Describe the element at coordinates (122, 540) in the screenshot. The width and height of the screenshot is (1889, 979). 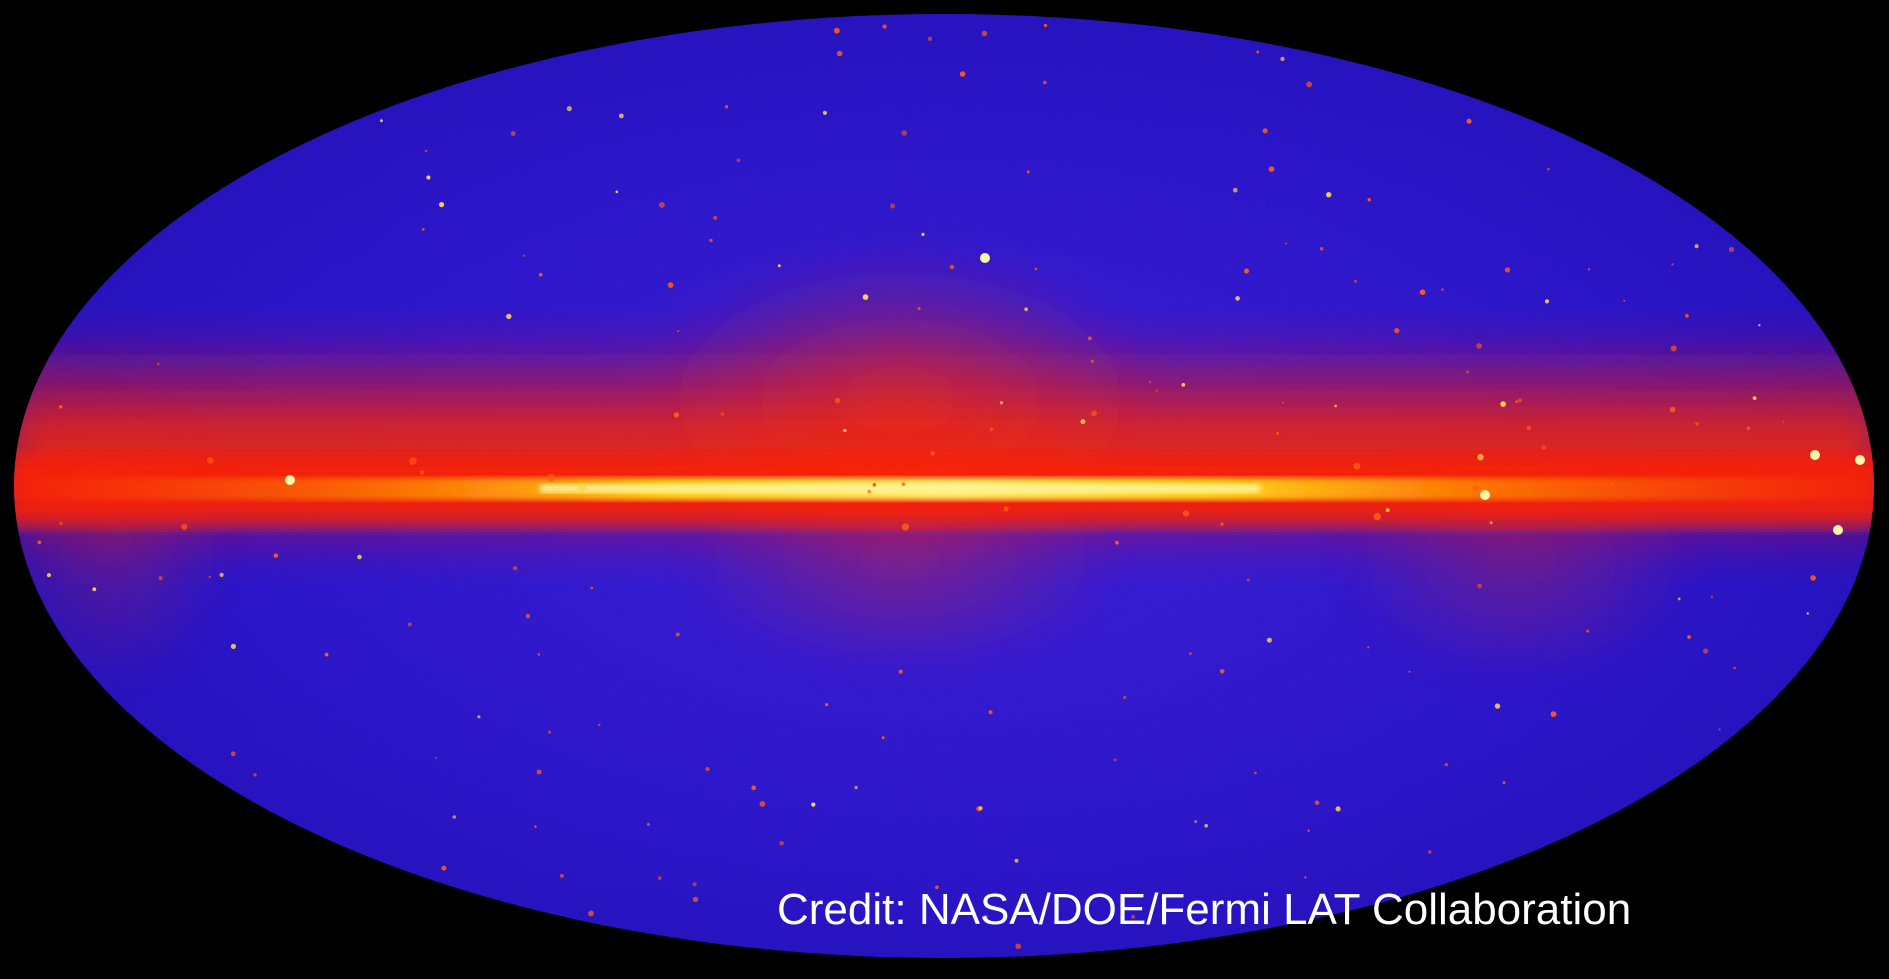
I see `east-haze` at that location.